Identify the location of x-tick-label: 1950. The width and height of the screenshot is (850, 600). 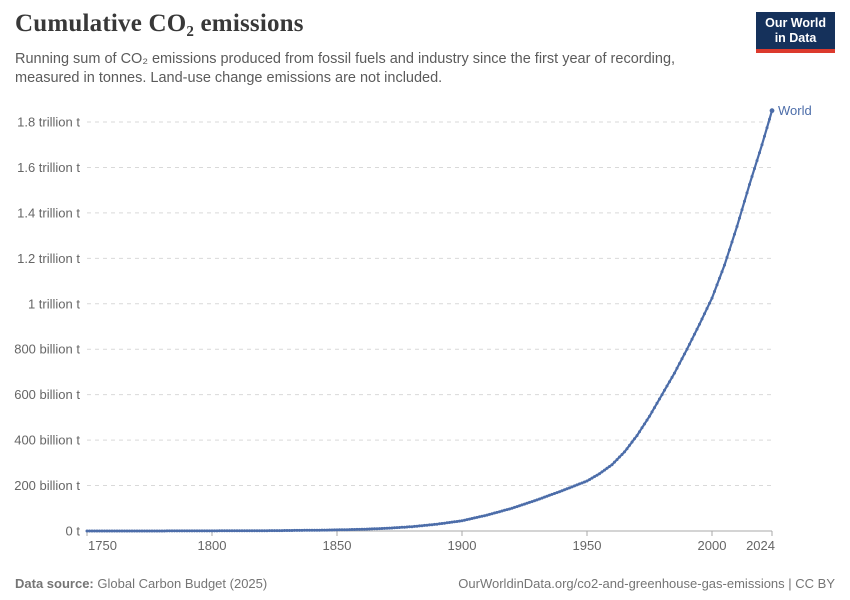
(587, 545).